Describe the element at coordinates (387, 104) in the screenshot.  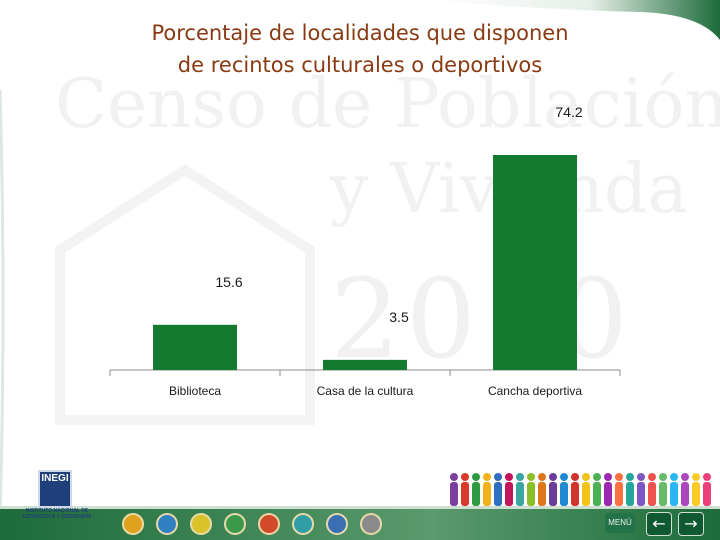
I see `watermark-text-1: Censo de Población` at that location.